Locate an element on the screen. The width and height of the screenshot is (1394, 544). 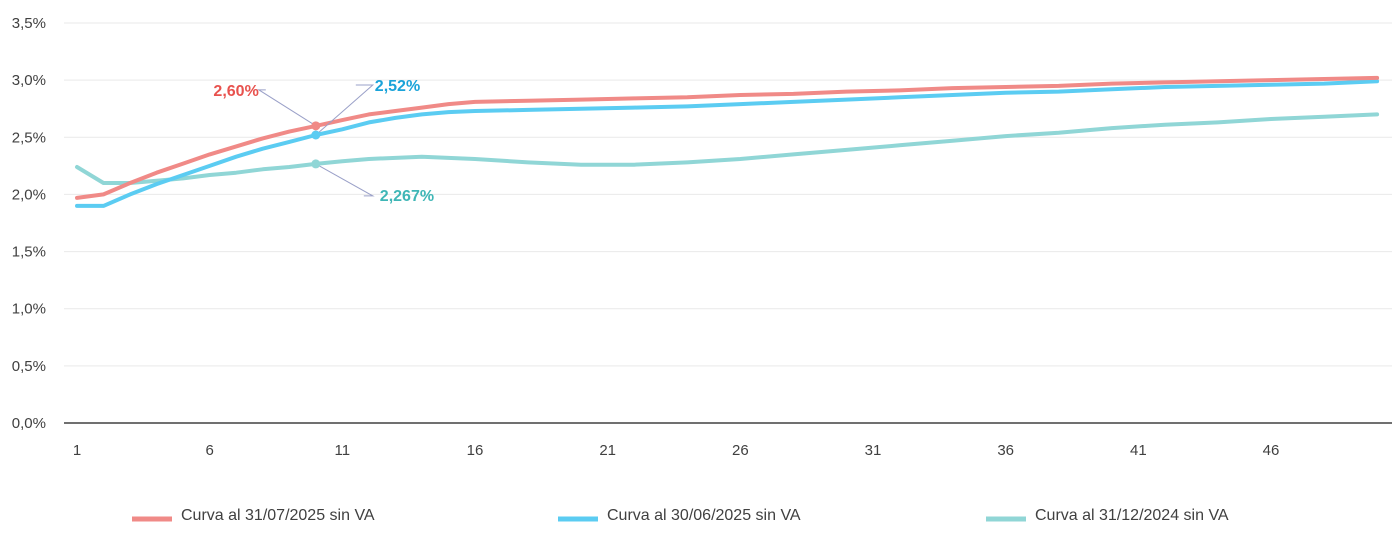
y-tick-label: 0,5% is located at coordinates (29, 366).